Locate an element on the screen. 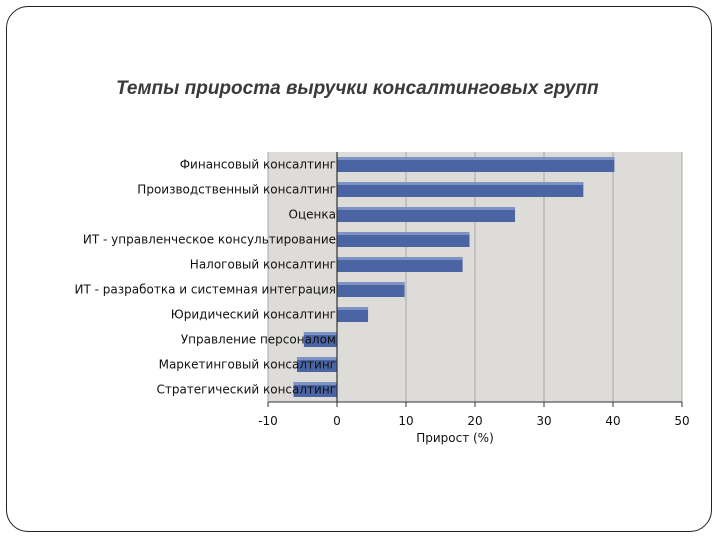 The image size is (720, 540). x-tick-label: 20 is located at coordinates (474, 421).